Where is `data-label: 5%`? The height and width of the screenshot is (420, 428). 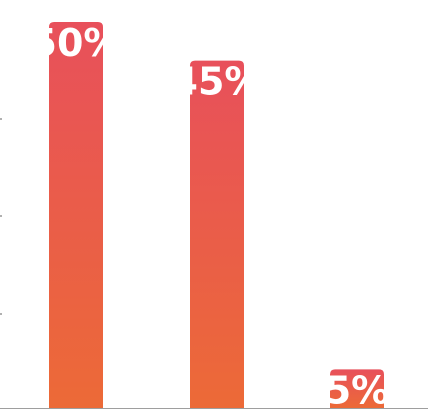
data-label: 5% is located at coordinates (357, 390).